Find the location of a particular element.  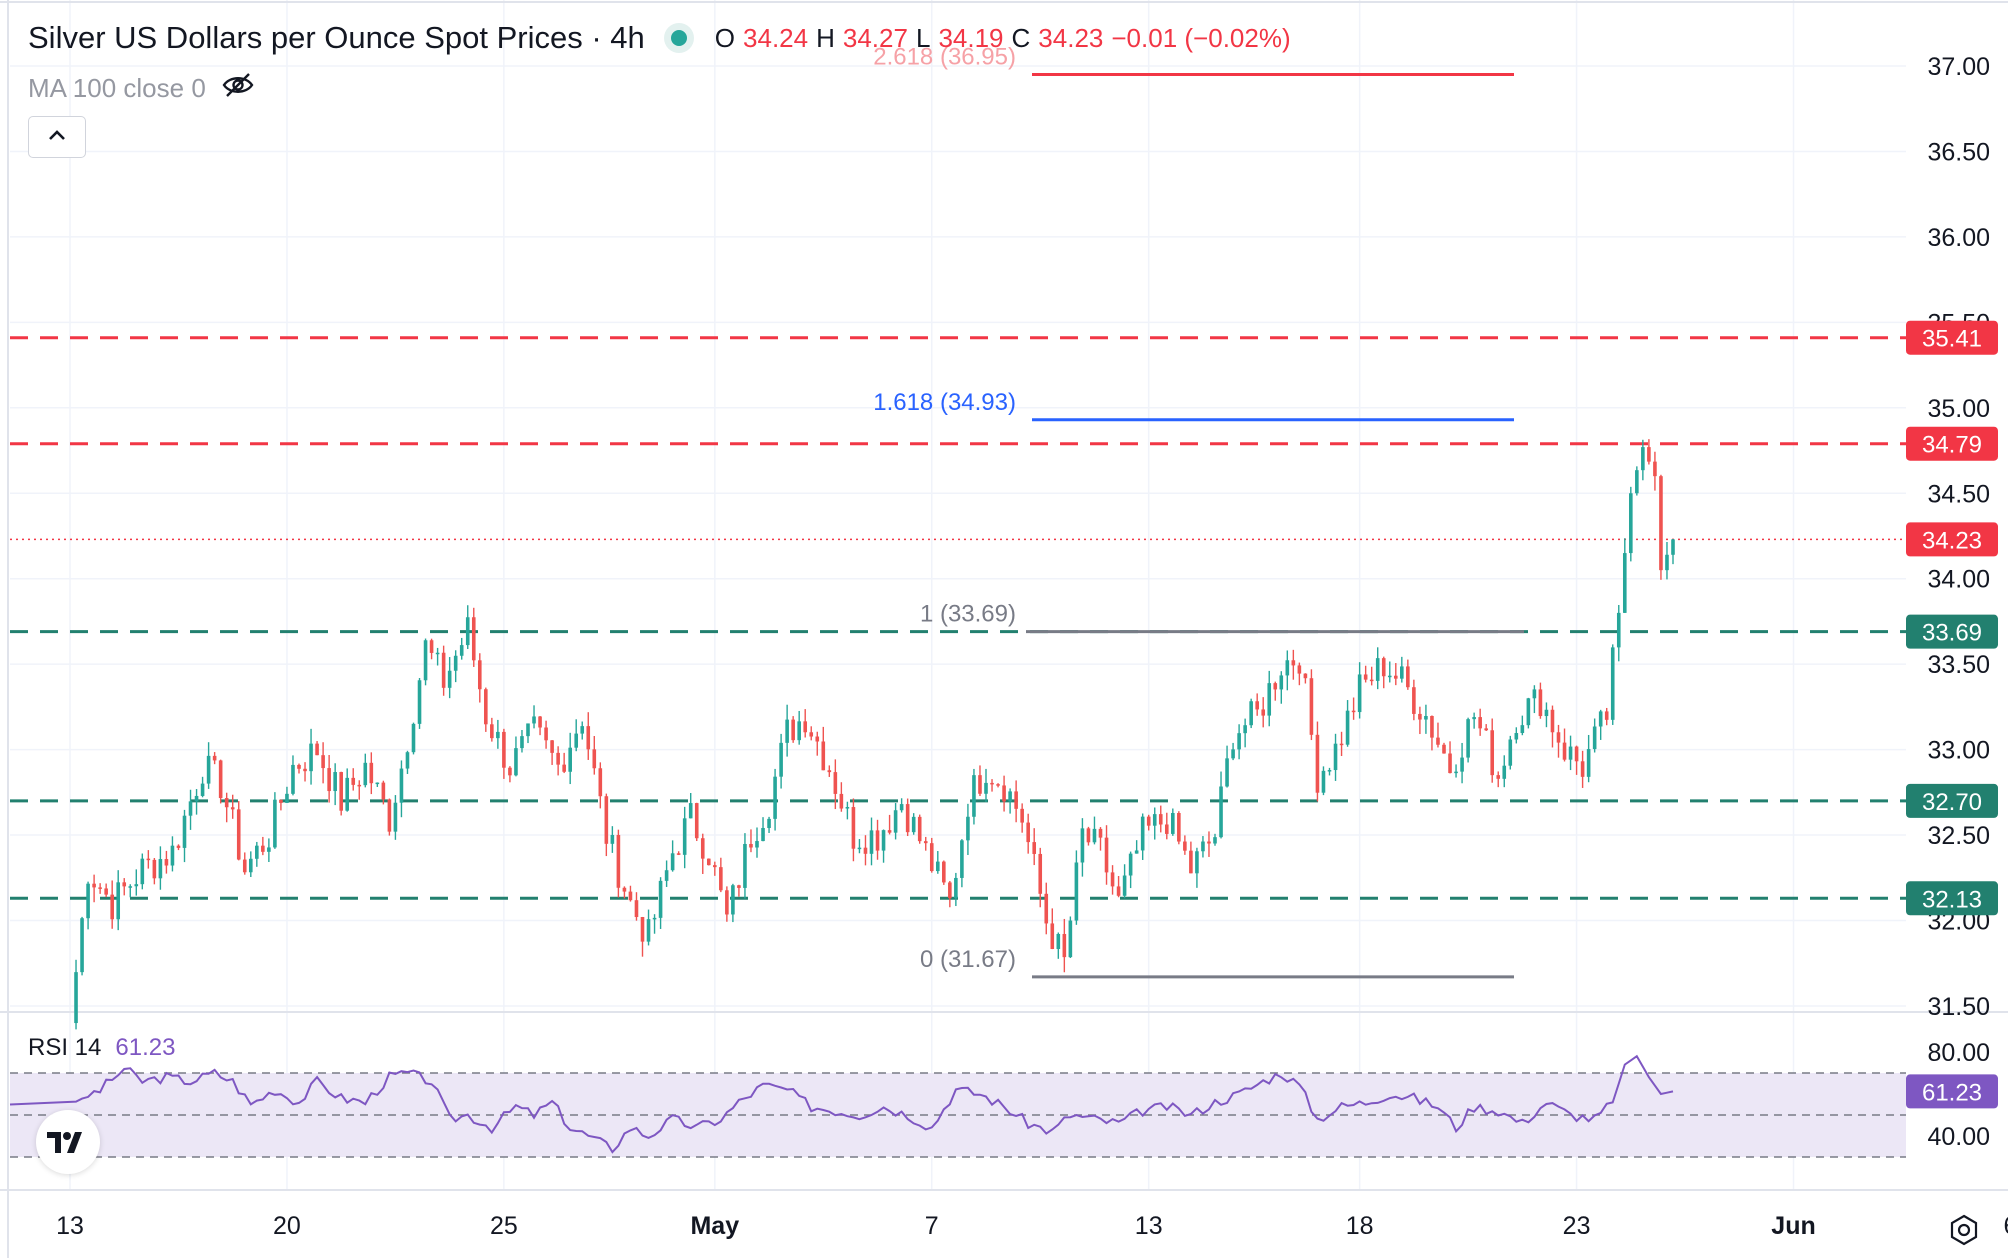

time-axis-tick: 7 is located at coordinates (932, 1226).